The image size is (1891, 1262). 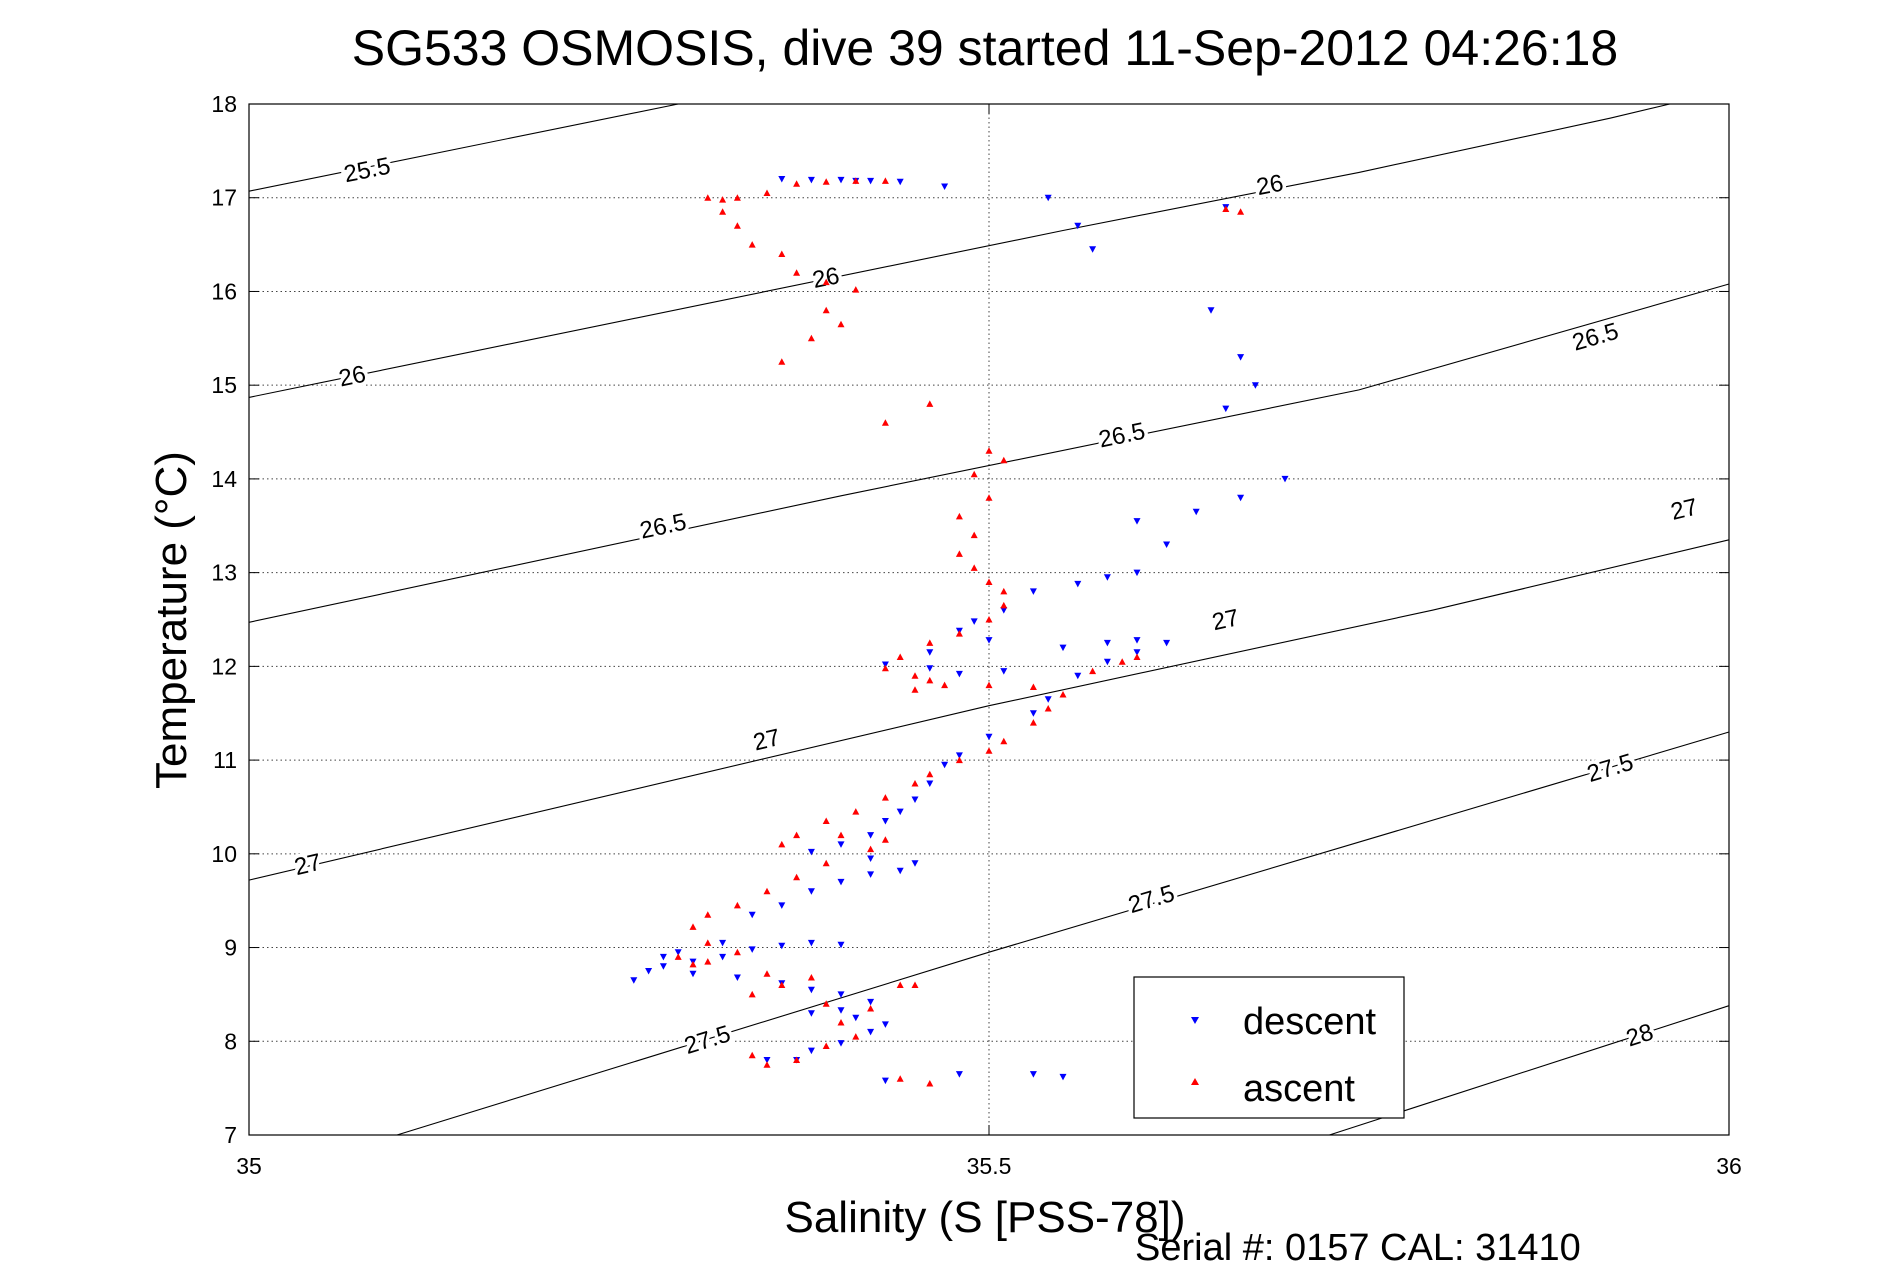 I want to click on x-tick-label: 35, so click(x=249, y=1166).